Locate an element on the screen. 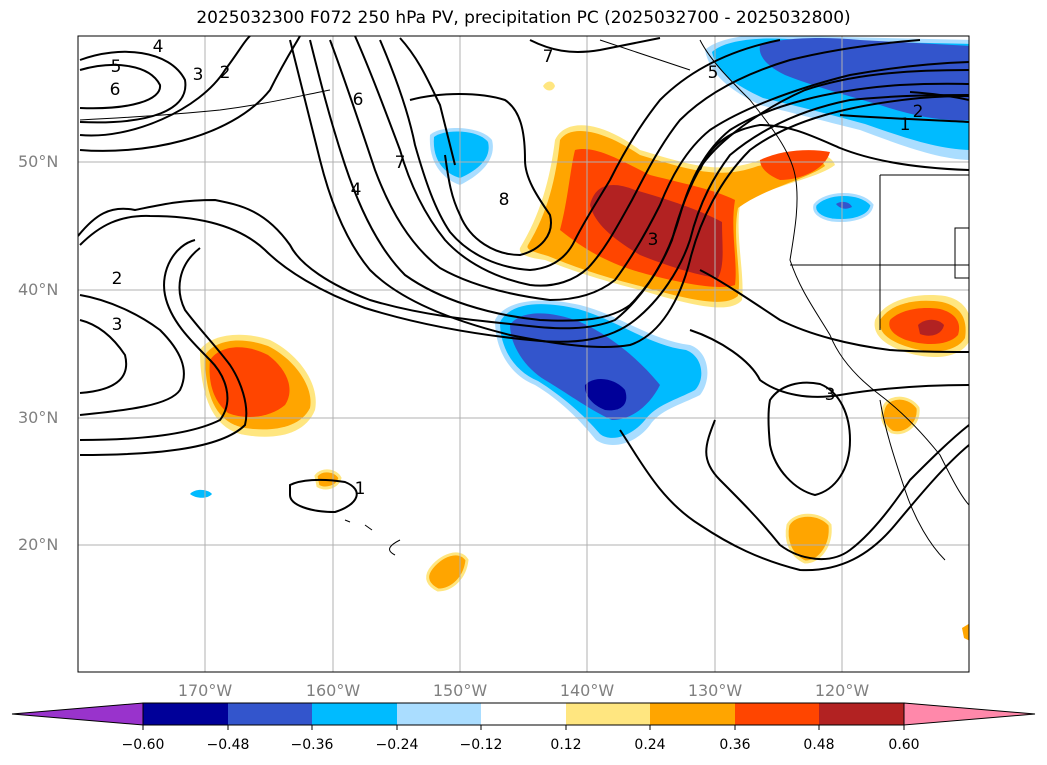 Image resolution: width=1047 pixels, height=765 pixels. colorbar-tick-label: 0.60 is located at coordinates (904, 745).